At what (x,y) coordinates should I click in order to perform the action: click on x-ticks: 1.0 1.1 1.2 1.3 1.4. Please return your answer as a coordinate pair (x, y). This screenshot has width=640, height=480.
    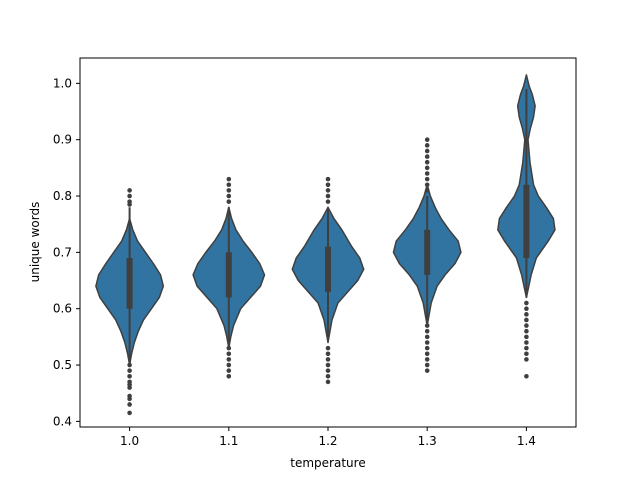
    Looking at the image, I should click on (328, 437).